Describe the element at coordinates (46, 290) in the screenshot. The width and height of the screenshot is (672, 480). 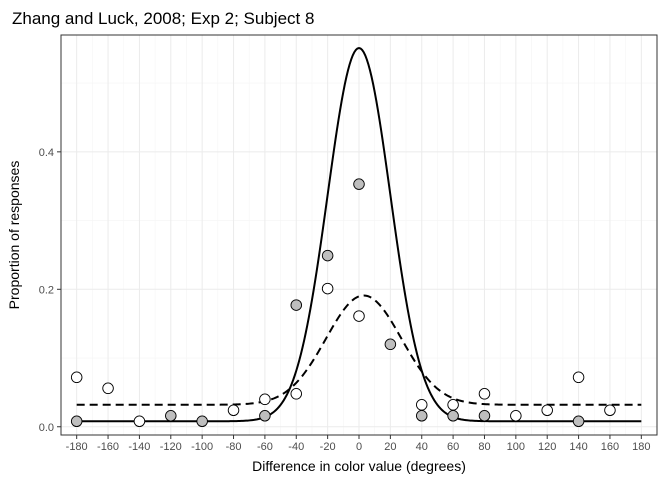
I see `y-tick-label: 0.2` at that location.